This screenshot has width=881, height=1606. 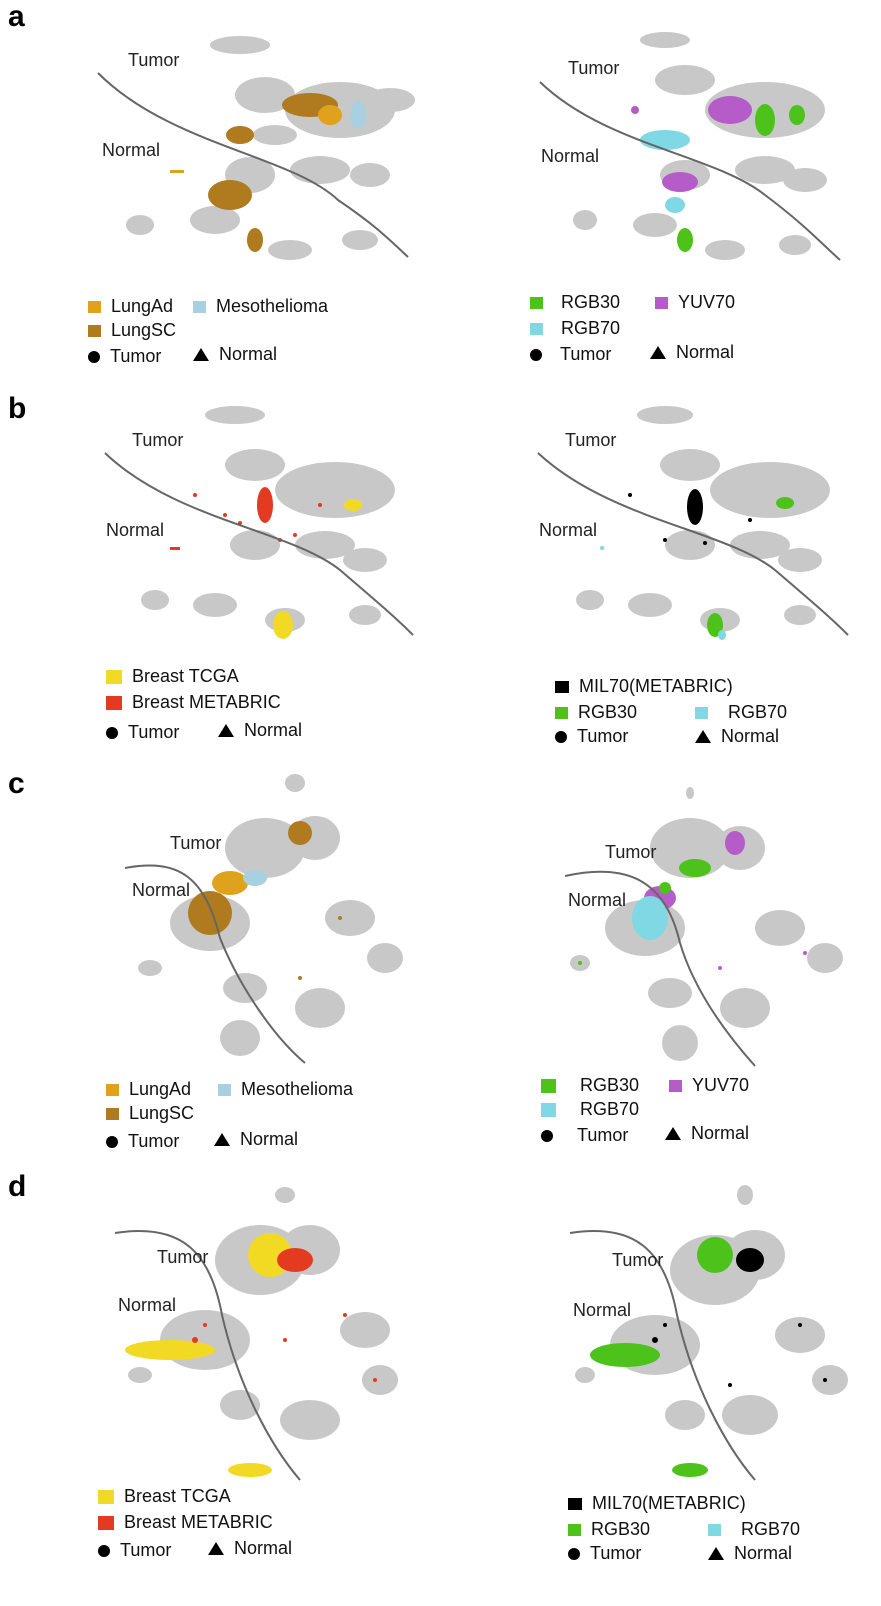 I want to click on umap-plot-c-left, so click(x=263, y=919).